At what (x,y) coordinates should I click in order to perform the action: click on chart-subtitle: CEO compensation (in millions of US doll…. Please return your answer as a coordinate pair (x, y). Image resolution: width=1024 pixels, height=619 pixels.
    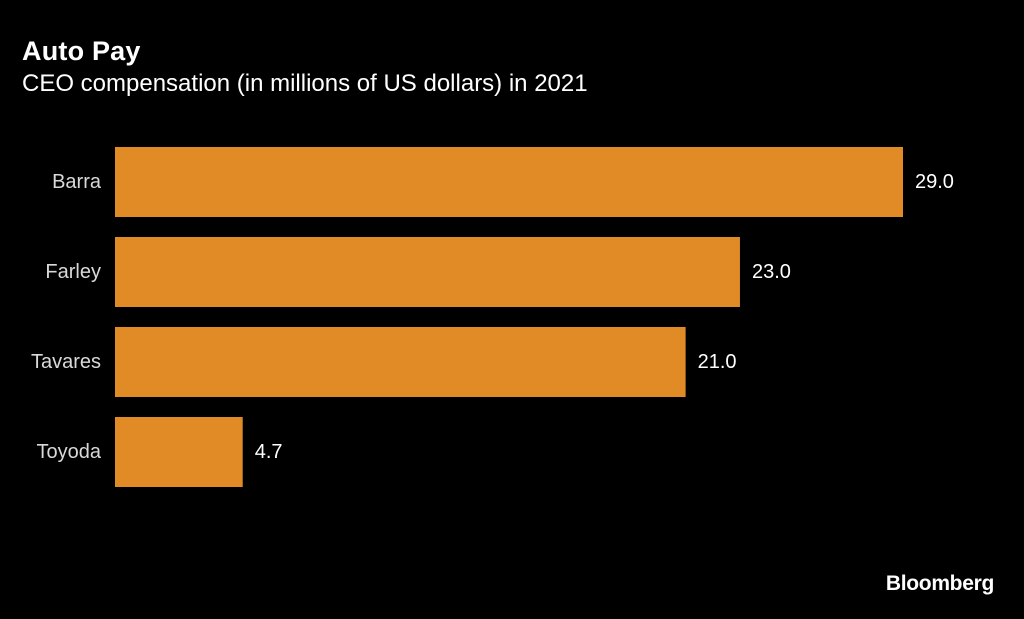
    Looking at the image, I should click on (305, 83).